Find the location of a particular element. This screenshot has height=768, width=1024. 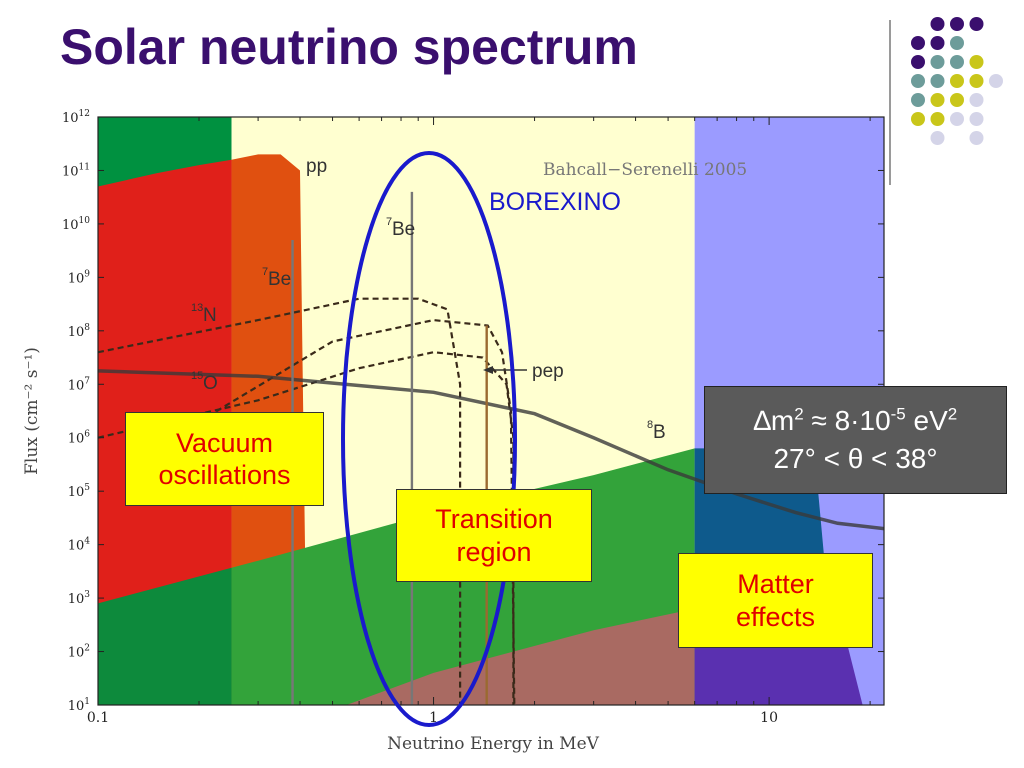

label-b8: B is located at coordinates (659, 432).